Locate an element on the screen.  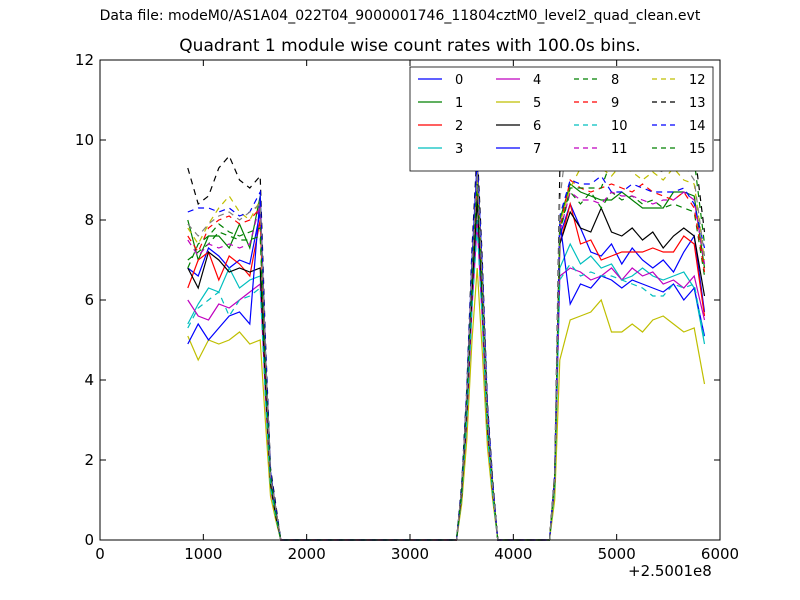
x-tick-label: 3000 is located at coordinates (410, 554).